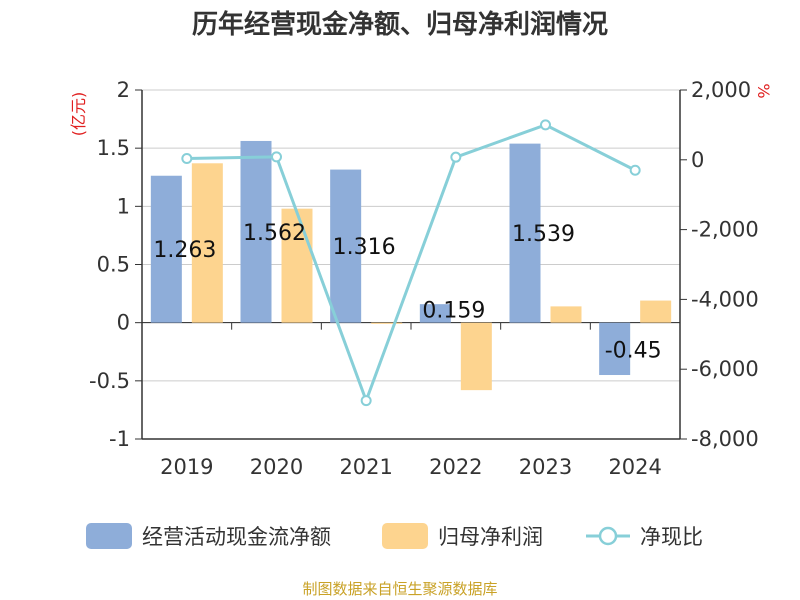  I want to click on x-tick-label: 2022, so click(455, 467).